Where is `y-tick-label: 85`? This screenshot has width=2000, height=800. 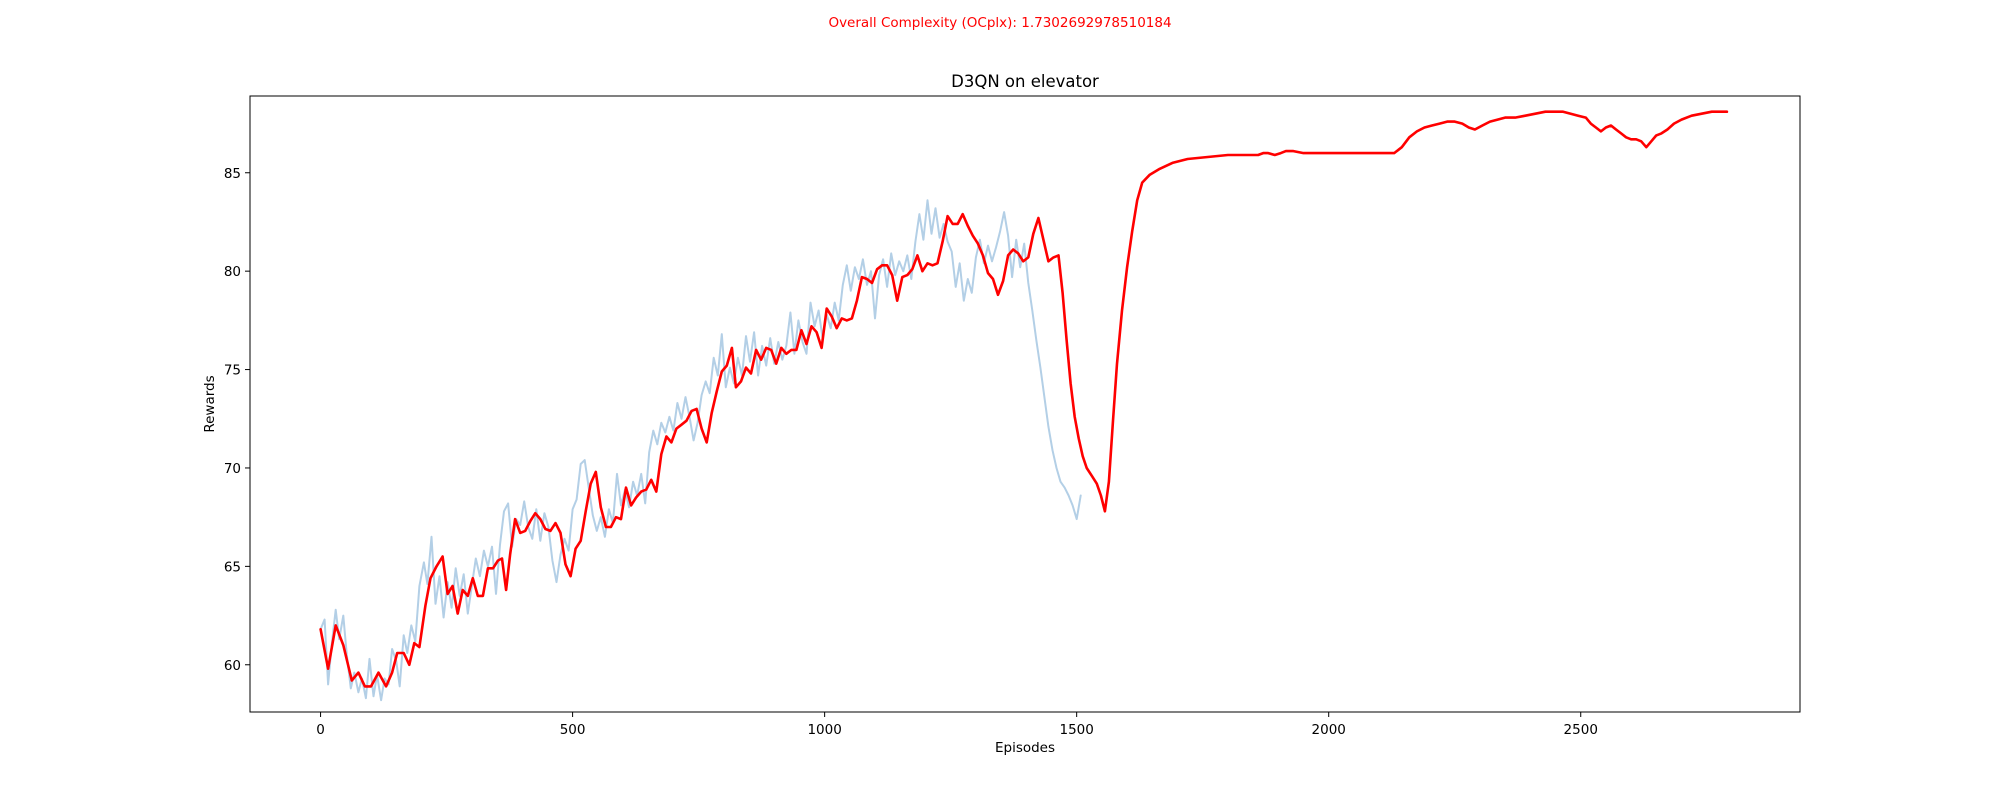 y-tick-label: 85 is located at coordinates (232, 174).